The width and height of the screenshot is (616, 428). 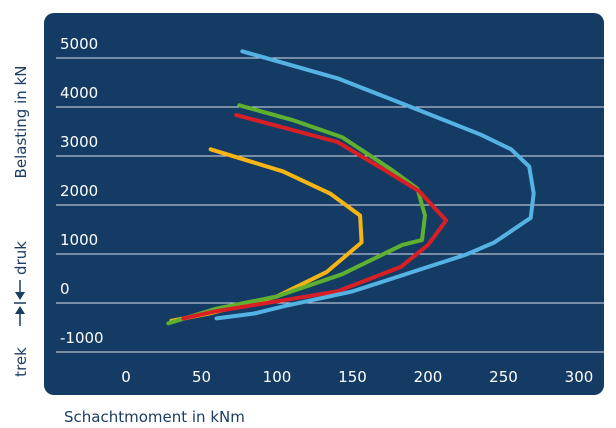 What do you see at coordinates (20, 296) in the screenshot?
I see `compression-arrow-head` at bounding box center [20, 296].